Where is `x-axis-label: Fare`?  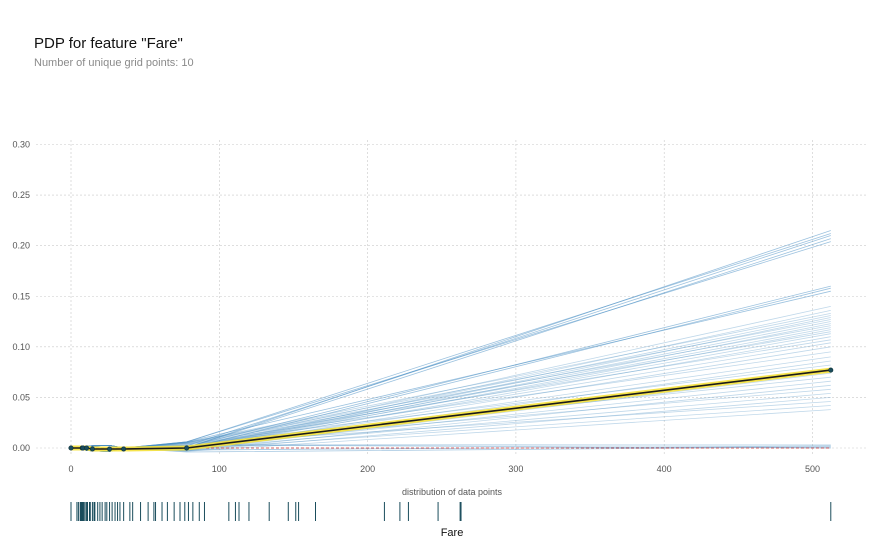 x-axis-label: Fare is located at coordinates (452, 533).